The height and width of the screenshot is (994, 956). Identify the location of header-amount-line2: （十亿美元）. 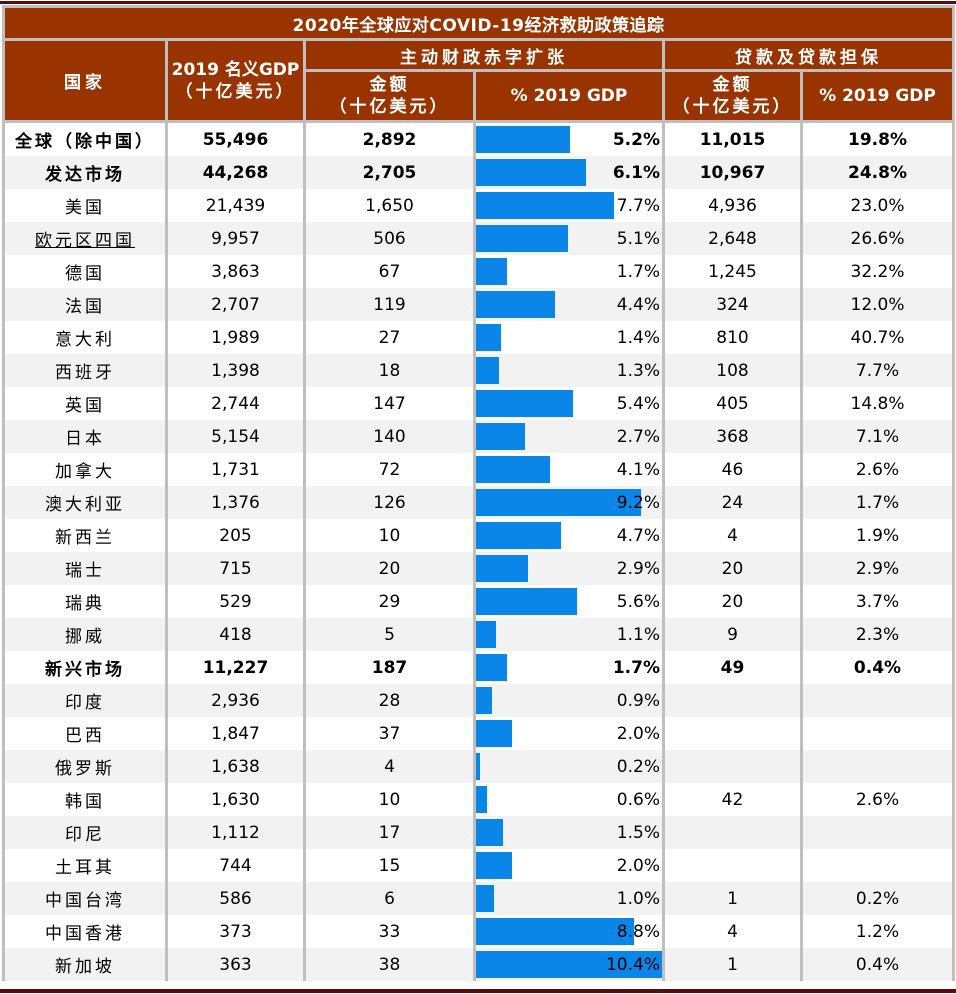
(389, 107).